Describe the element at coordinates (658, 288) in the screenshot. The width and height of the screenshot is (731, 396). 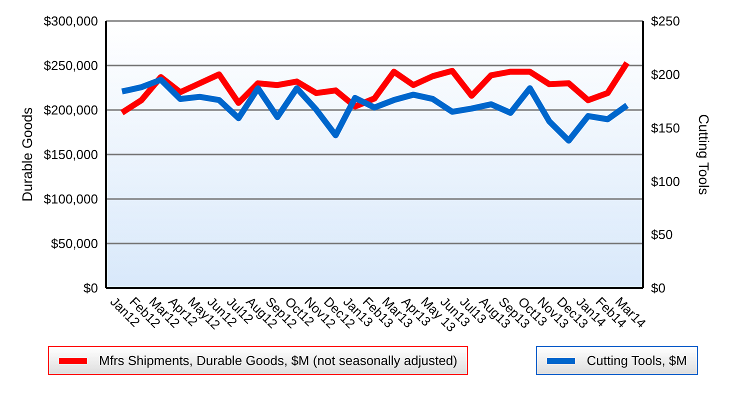
I see `y2-tick-label: $0` at that location.